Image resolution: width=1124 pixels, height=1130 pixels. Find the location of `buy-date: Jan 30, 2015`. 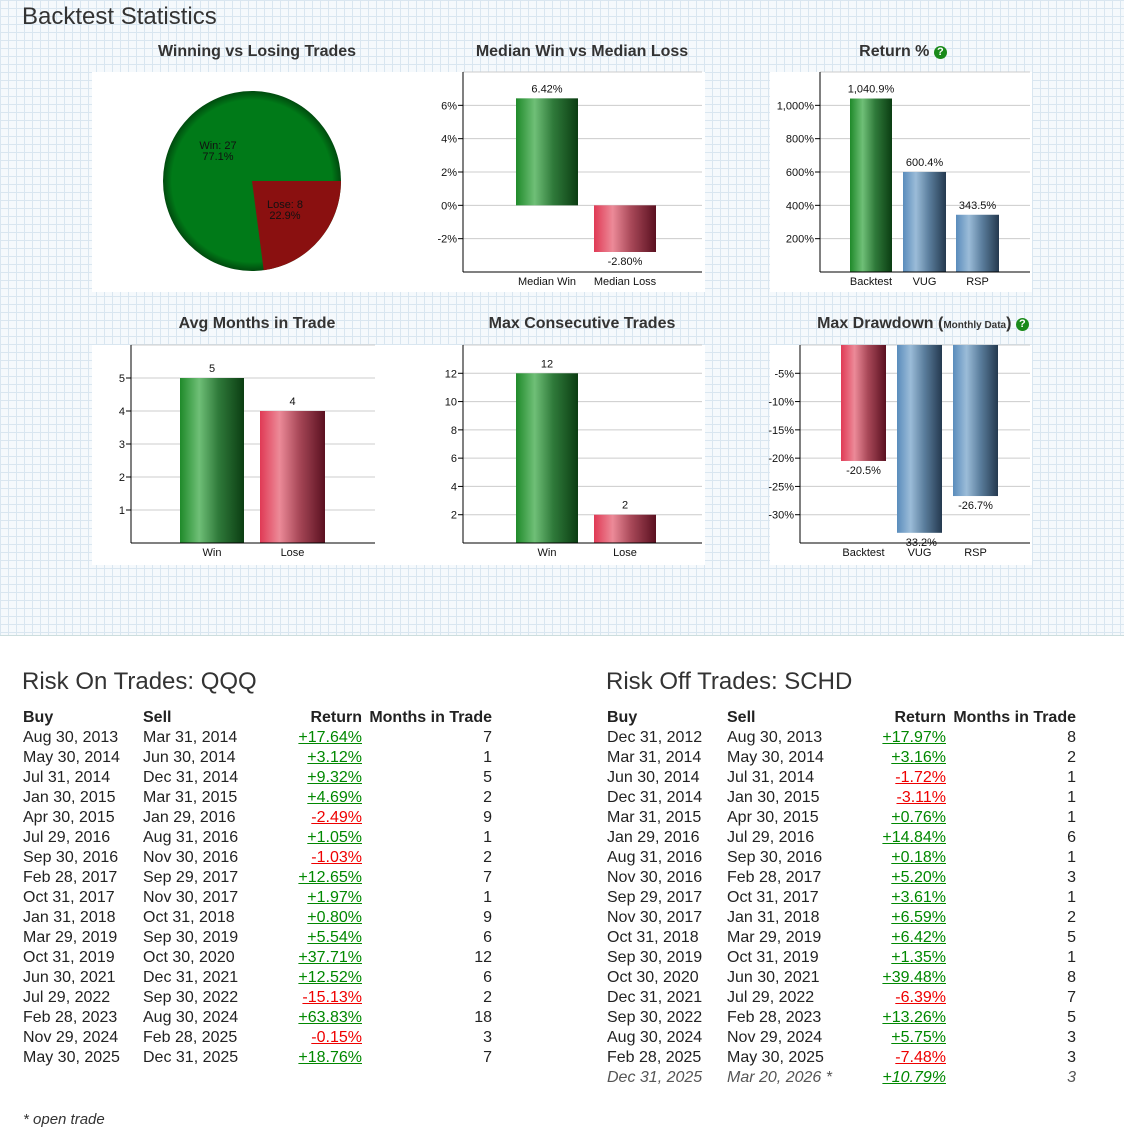

buy-date: Jan 30, 2015 is located at coordinates (69, 797).